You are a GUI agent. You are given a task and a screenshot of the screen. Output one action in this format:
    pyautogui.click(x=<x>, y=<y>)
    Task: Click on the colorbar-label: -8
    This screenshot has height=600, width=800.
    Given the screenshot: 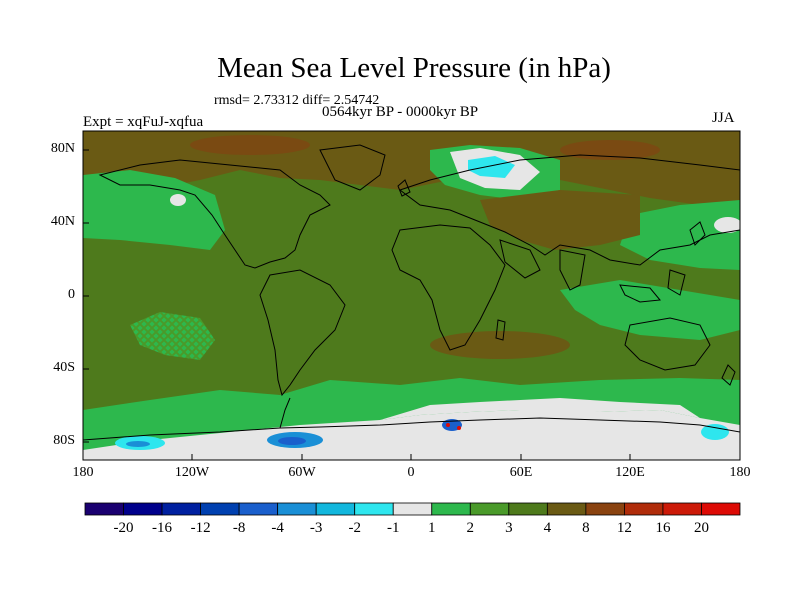 What is the action you would take?
    pyautogui.click(x=239, y=528)
    